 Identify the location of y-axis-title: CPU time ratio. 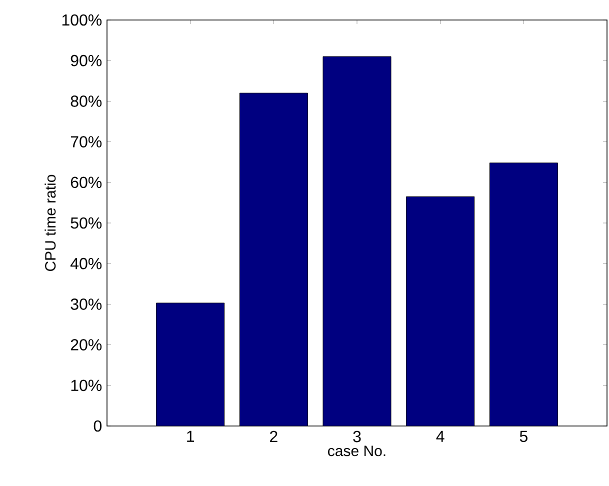
(50, 222).